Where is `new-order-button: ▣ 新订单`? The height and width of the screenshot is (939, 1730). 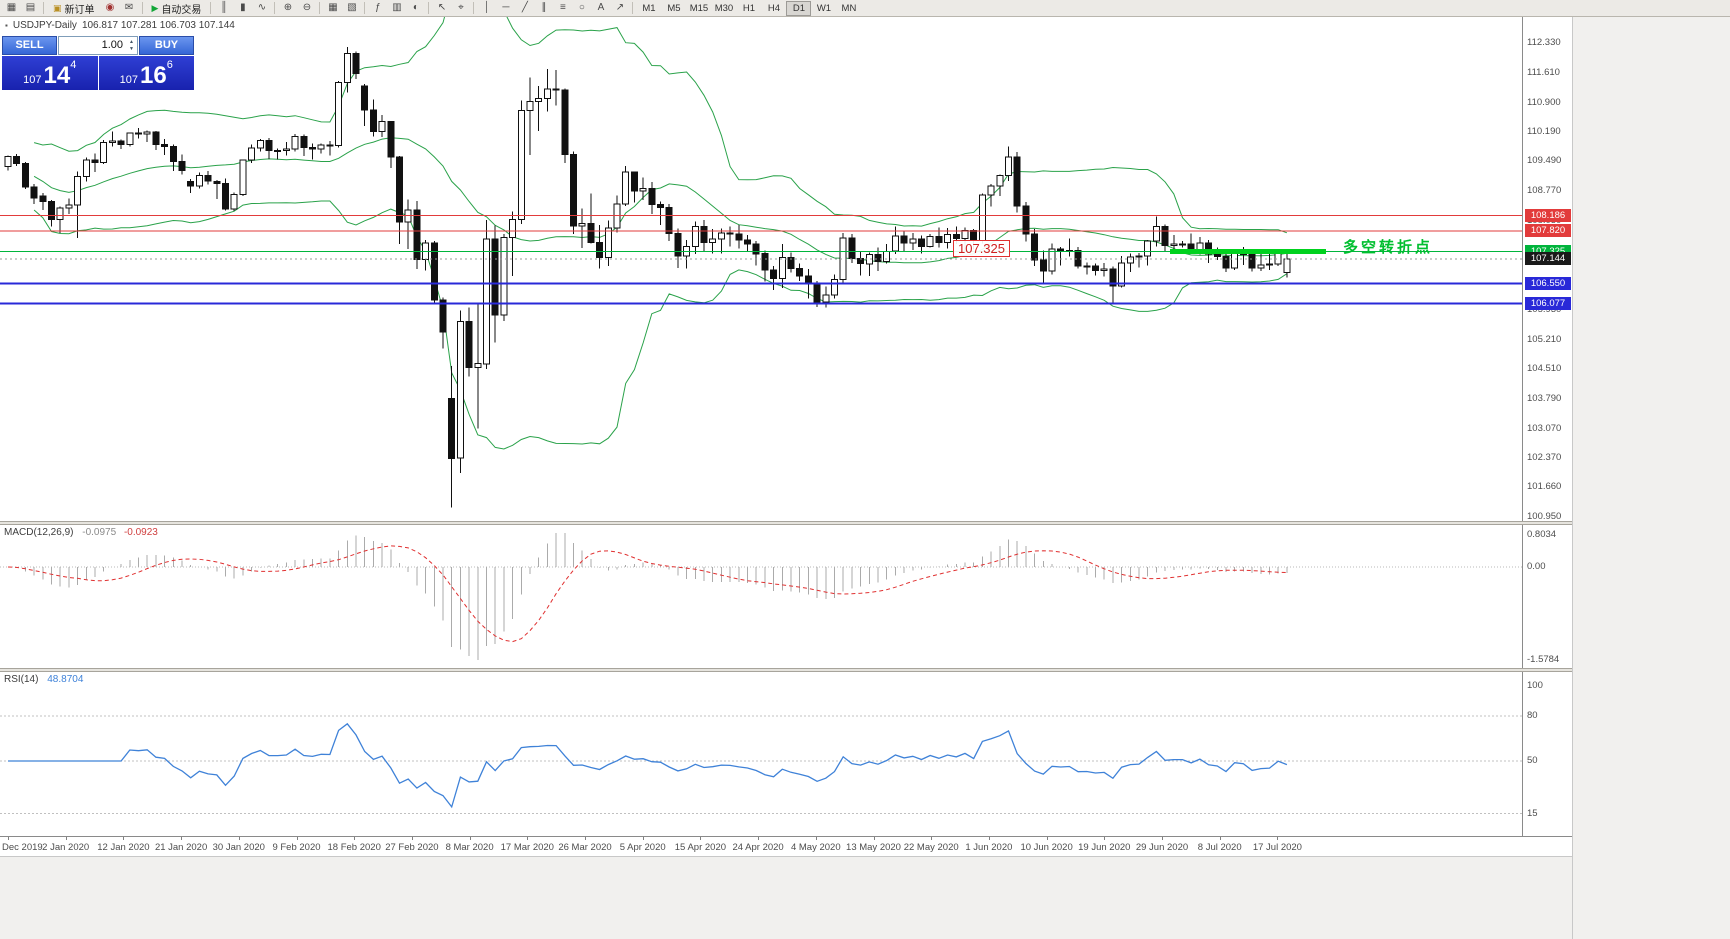 new-order-button: ▣ 新订单 is located at coordinates (74, 8).